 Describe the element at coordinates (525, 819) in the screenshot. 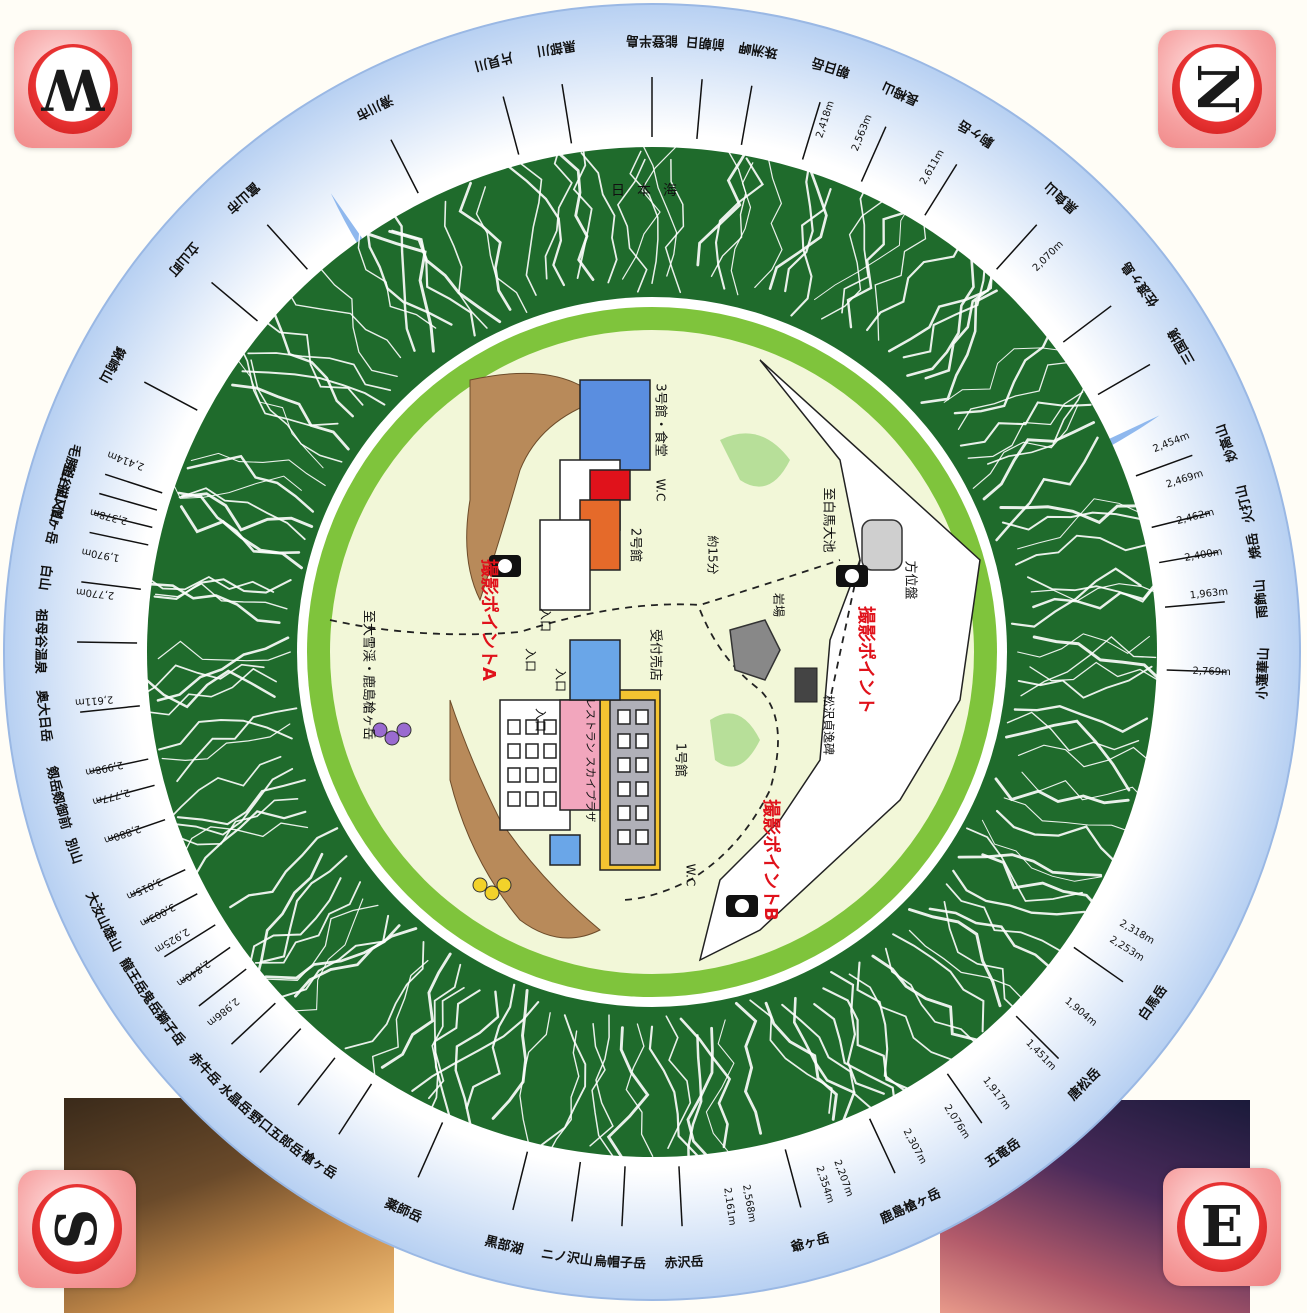

I see `slope-area` at that location.